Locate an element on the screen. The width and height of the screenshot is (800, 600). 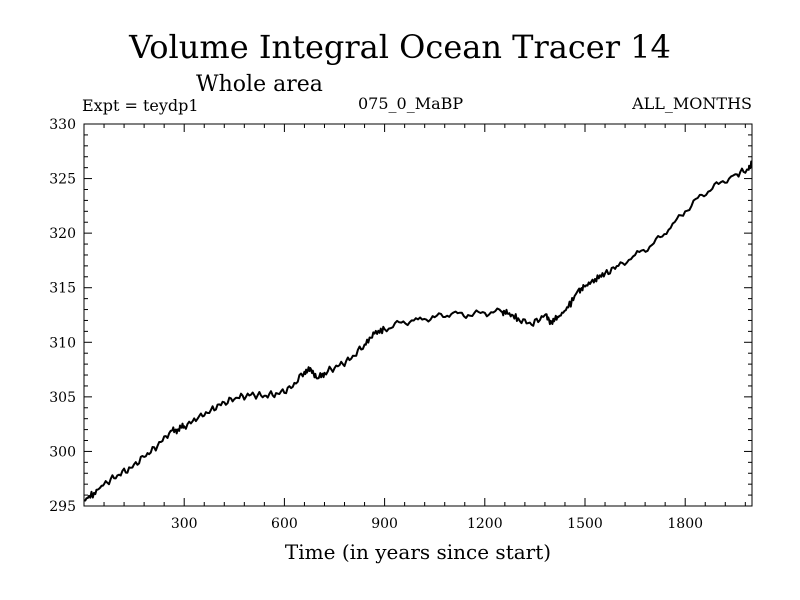
x-tick-label: 300 is located at coordinates (184, 524).